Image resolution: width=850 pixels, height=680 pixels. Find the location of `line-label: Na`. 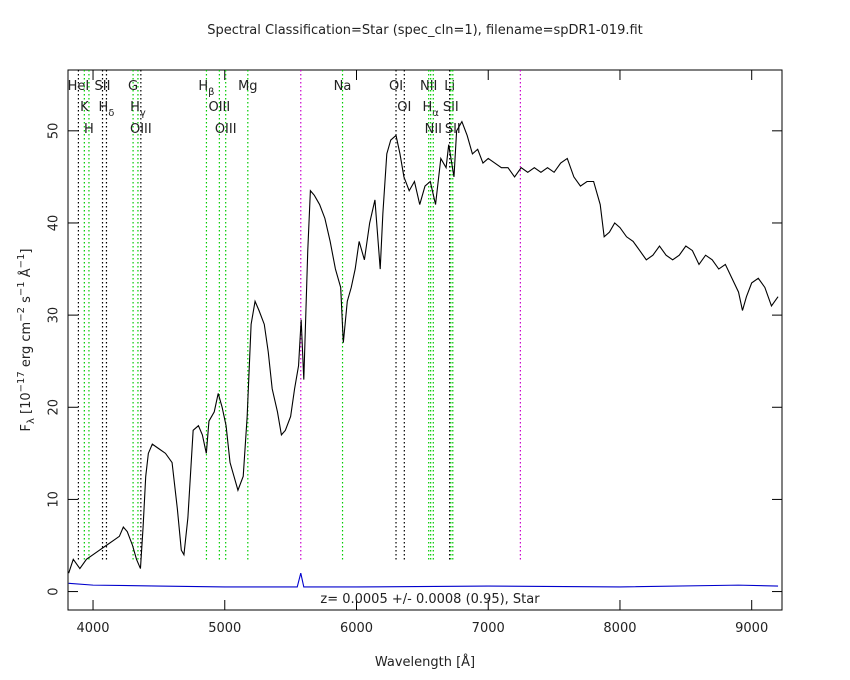

line-label: Na is located at coordinates (343, 86).